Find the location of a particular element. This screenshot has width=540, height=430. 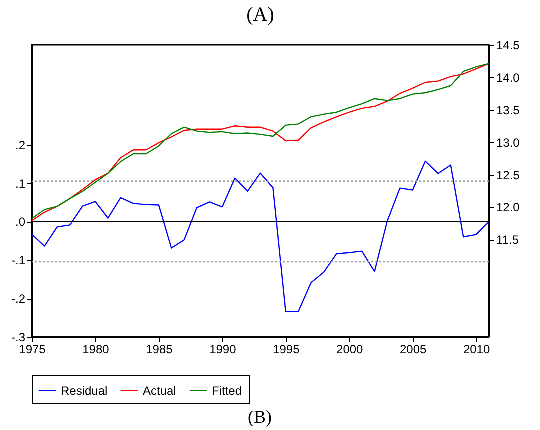

y-tick-label: .2 is located at coordinates (20, 145).